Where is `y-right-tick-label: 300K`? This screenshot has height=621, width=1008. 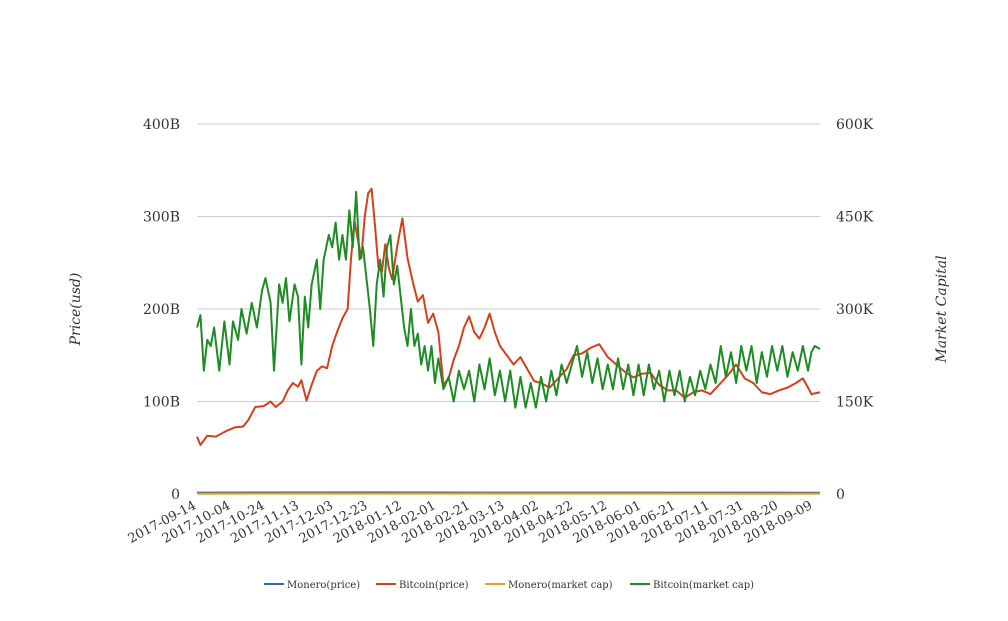 y-right-tick-label: 300K is located at coordinates (855, 310).